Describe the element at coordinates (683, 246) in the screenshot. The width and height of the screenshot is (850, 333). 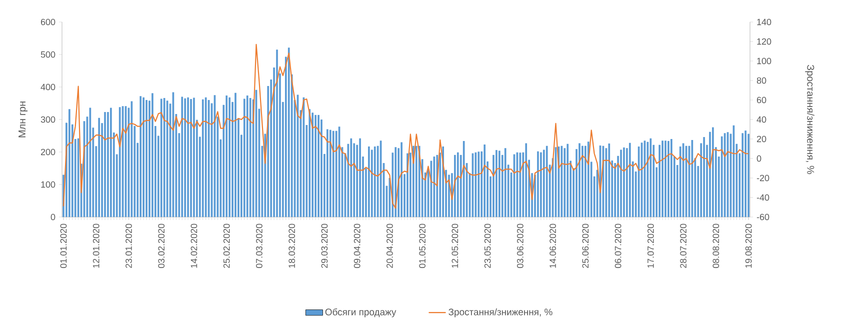
I see `x-tick-label: 28.07.2020` at that location.